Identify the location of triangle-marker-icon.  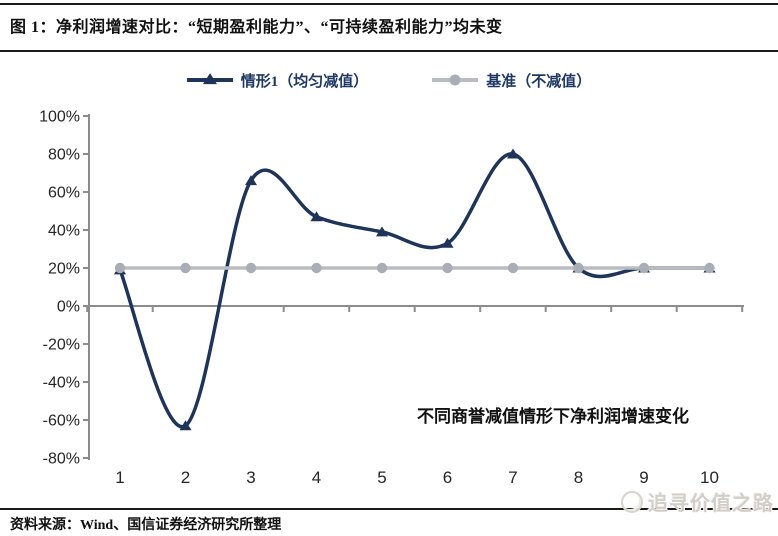
(209, 79).